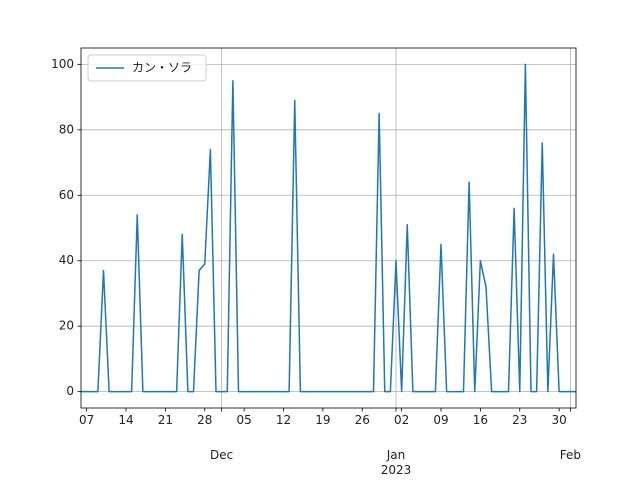  Describe the element at coordinates (66, 260) in the screenshot. I see `y-tick-label: 40` at that location.